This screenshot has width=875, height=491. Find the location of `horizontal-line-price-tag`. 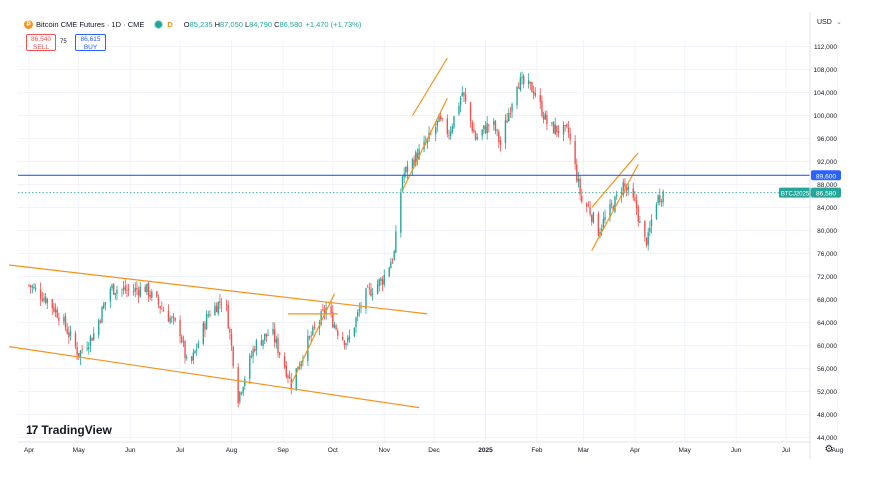

horizontal-line-price-tag is located at coordinates (826, 175).